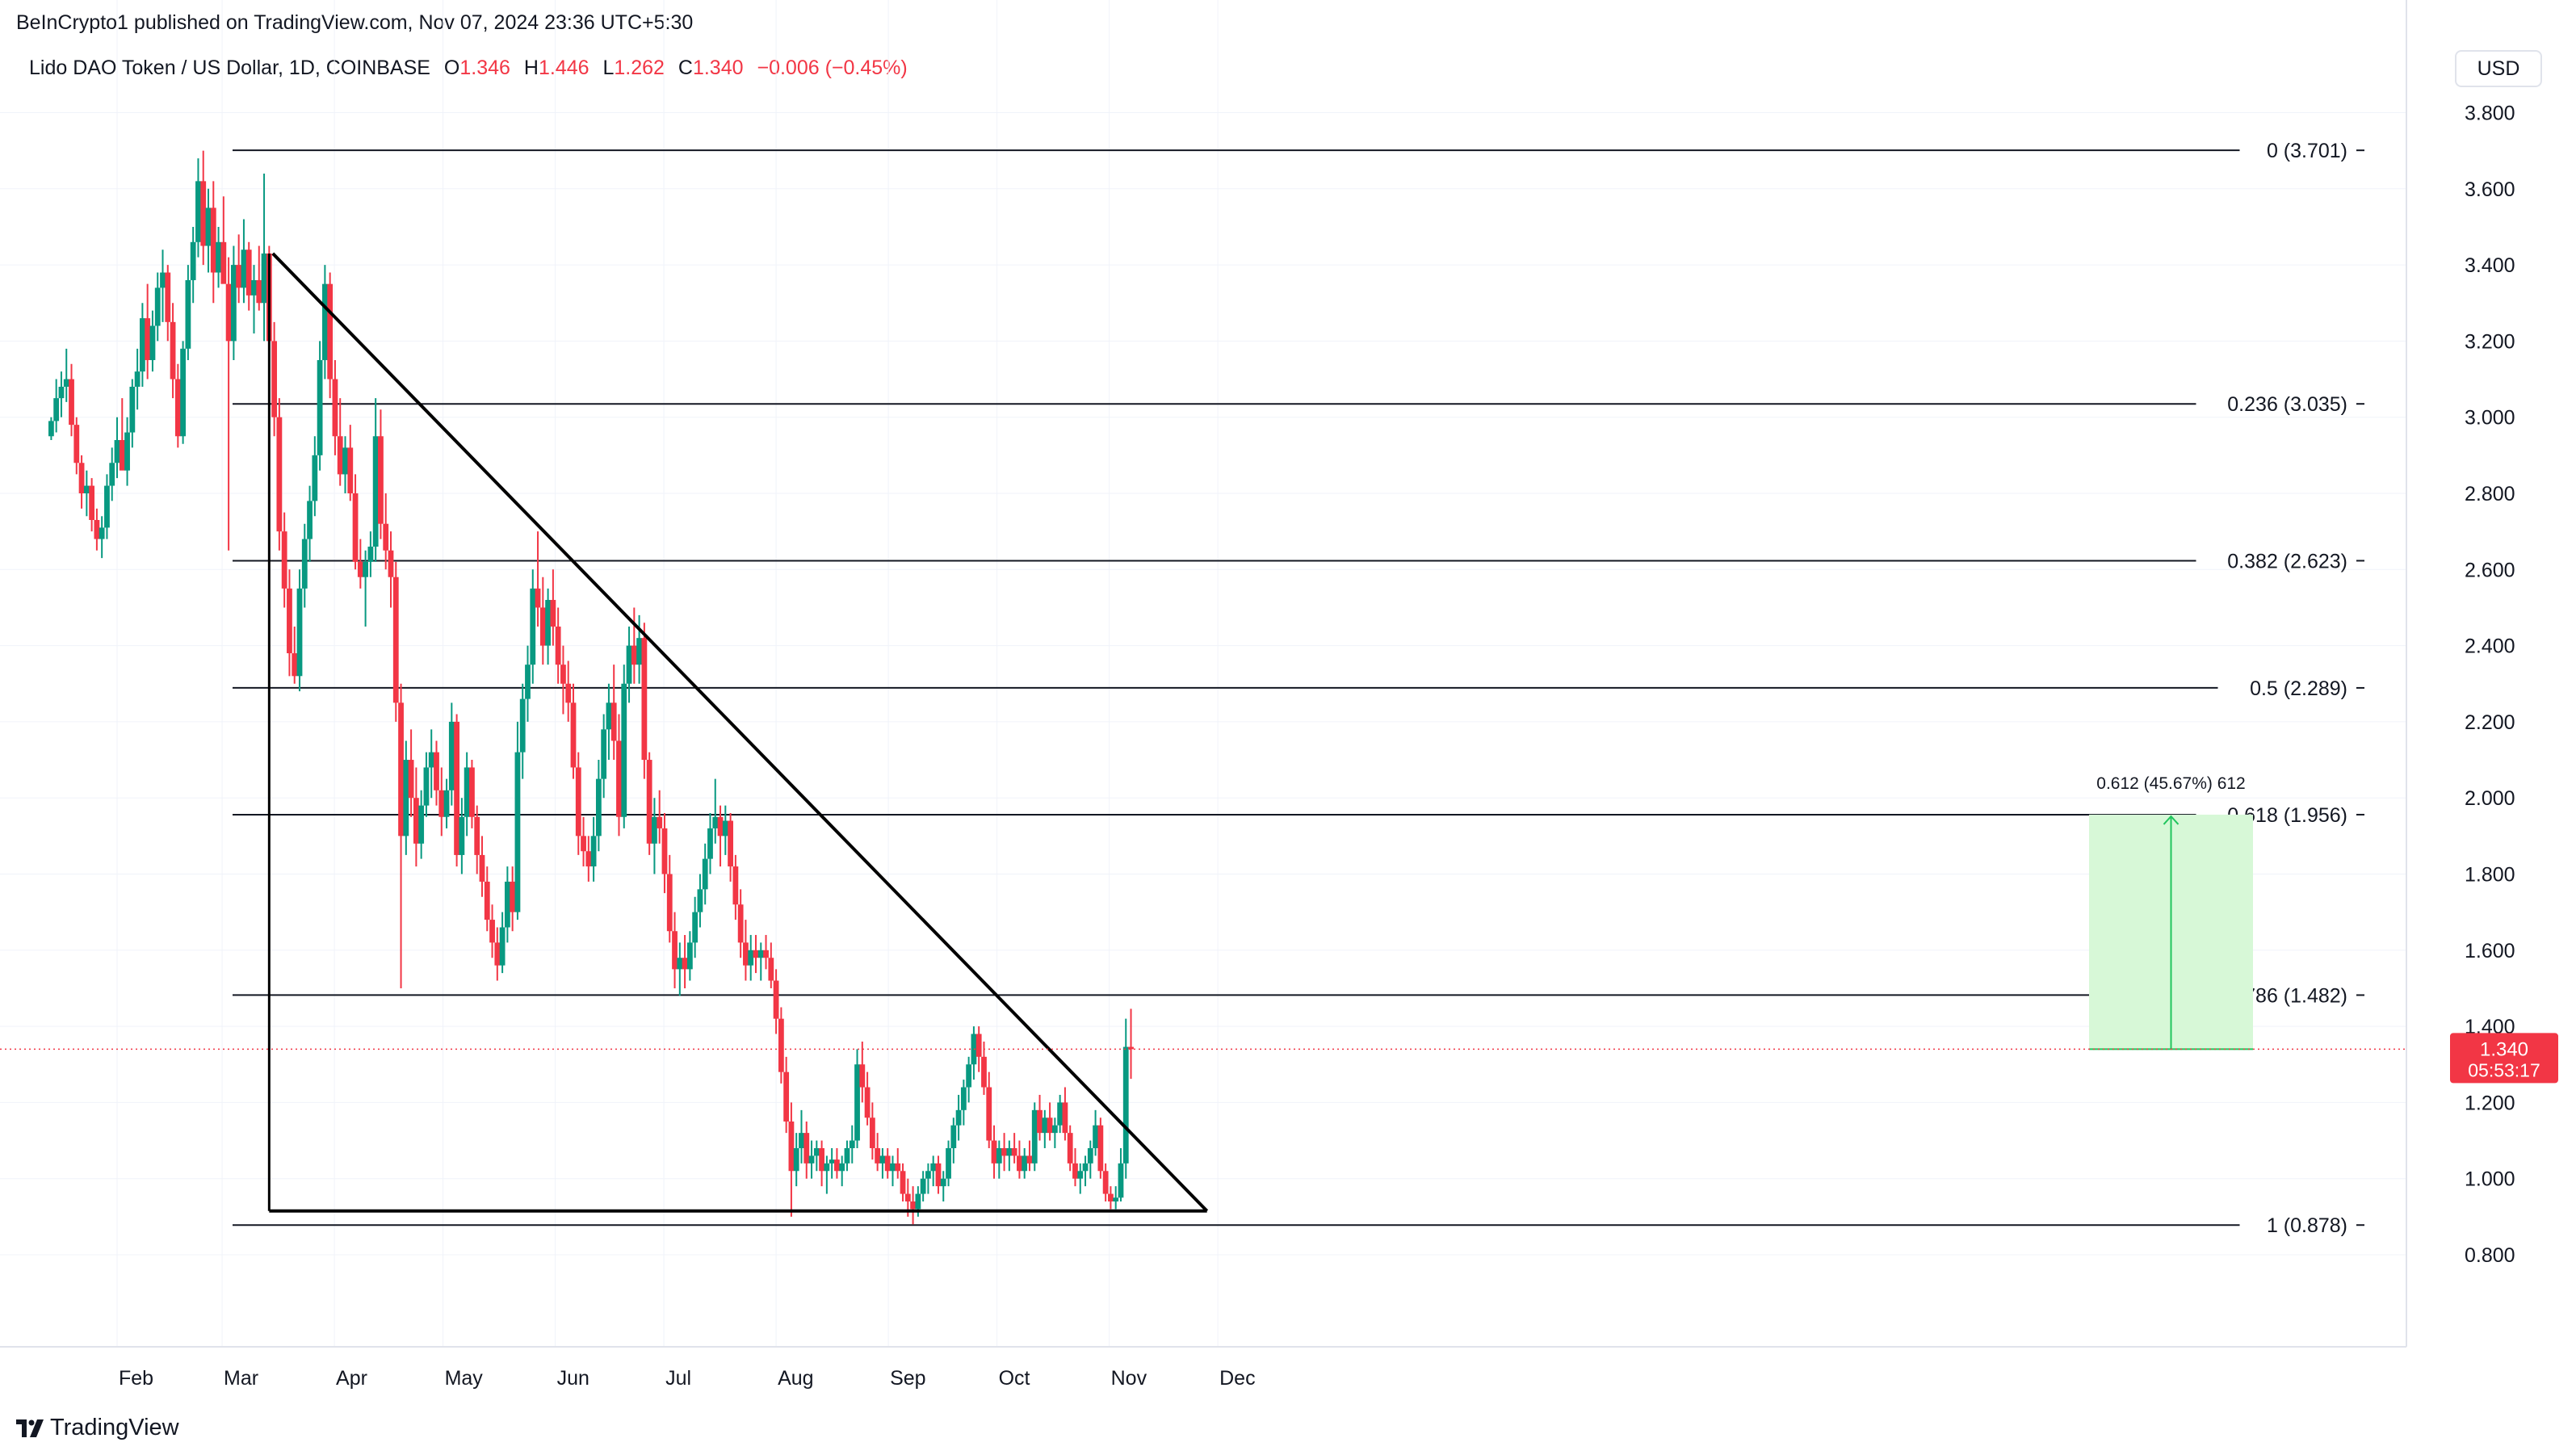 The height and width of the screenshot is (1455, 2576). What do you see at coordinates (2490, 951) in the screenshot?
I see `price-tick-label: 1.600` at bounding box center [2490, 951].